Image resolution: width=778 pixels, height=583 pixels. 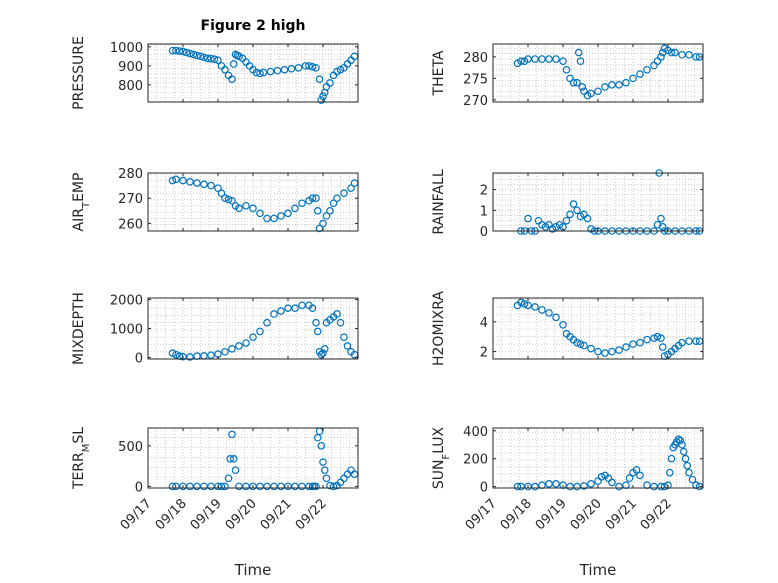 What do you see at coordinates (126, 330) in the screenshot?
I see `y-tick-label: 1000` at bounding box center [126, 330].